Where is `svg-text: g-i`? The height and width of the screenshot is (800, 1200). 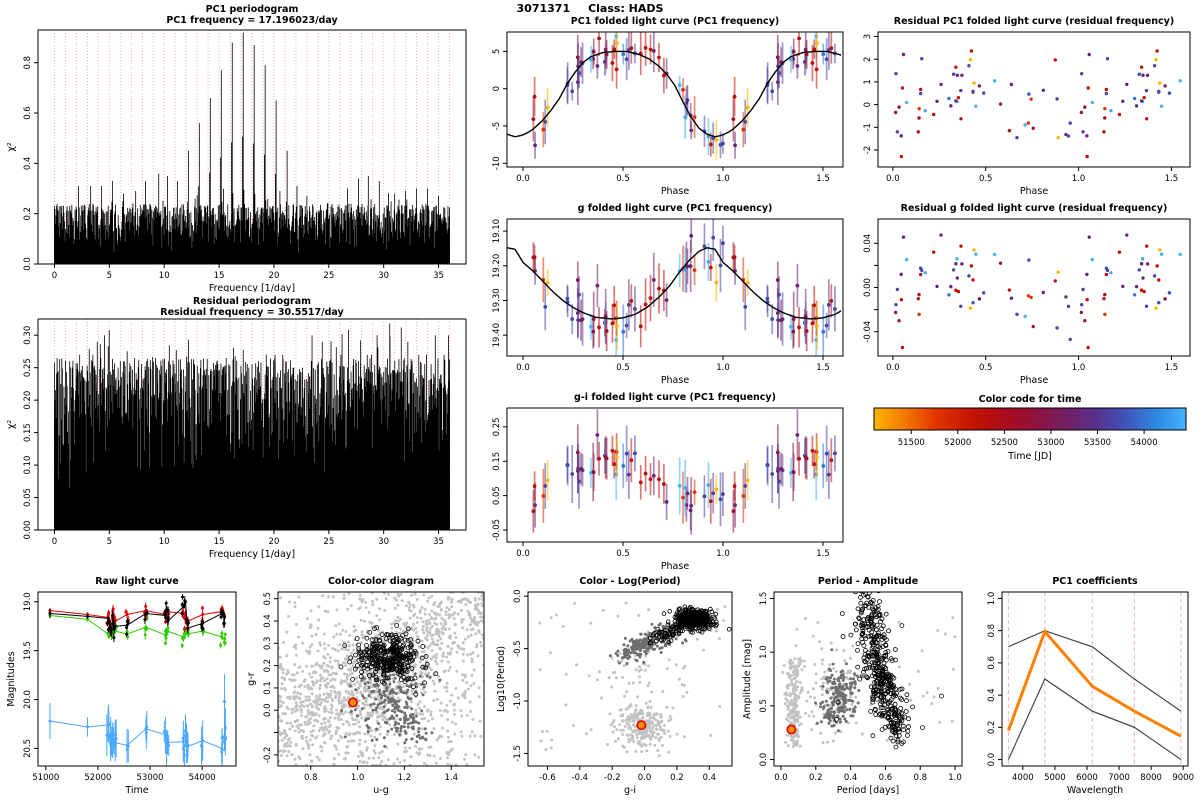
svg-text: g-i is located at coordinates (630, 790).